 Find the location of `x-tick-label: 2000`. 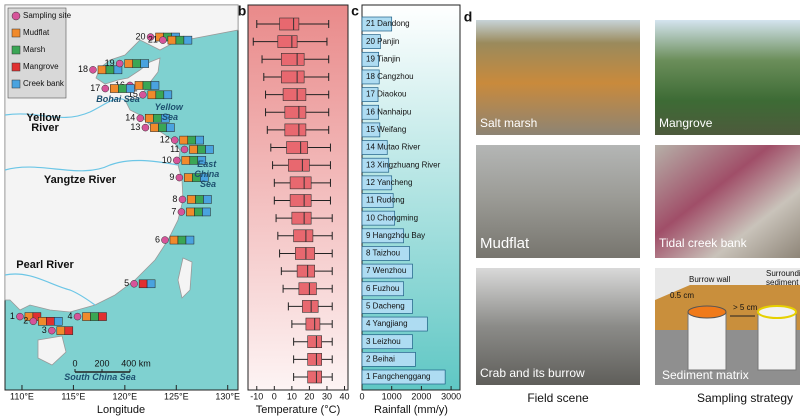

x-tick-label: 2000 is located at coordinates (421, 396).